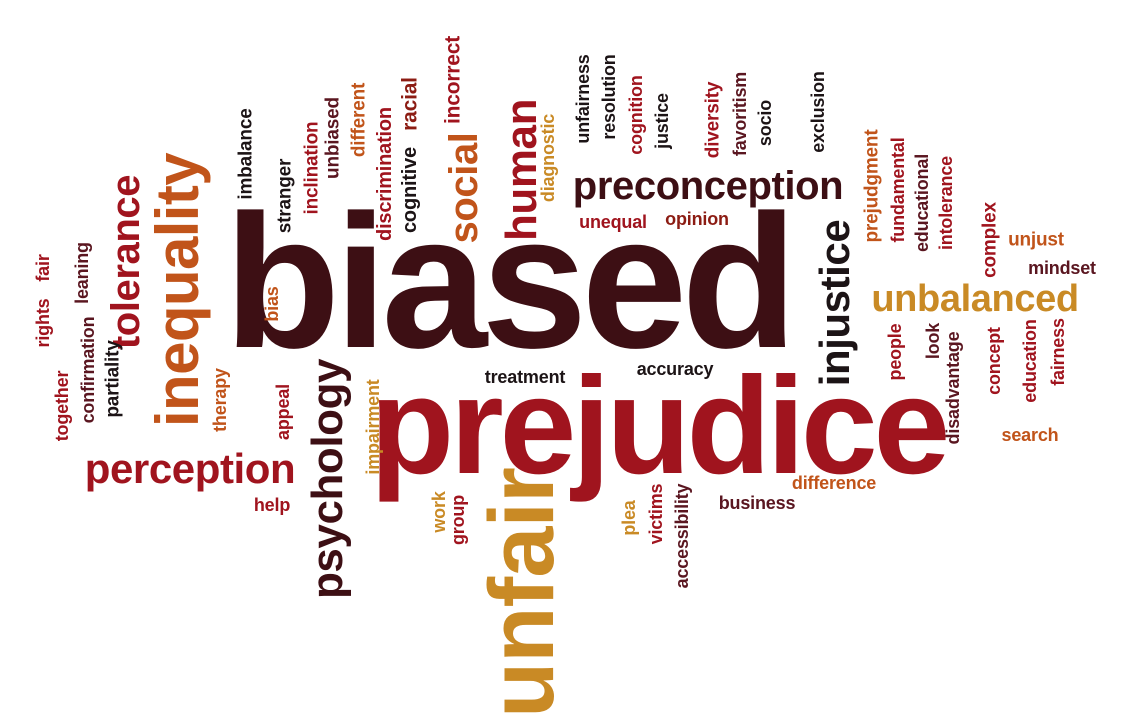 The image size is (1122, 726). Describe the element at coordinates (898, 190) in the screenshot. I see `word-fundamental: fundamental` at that location.